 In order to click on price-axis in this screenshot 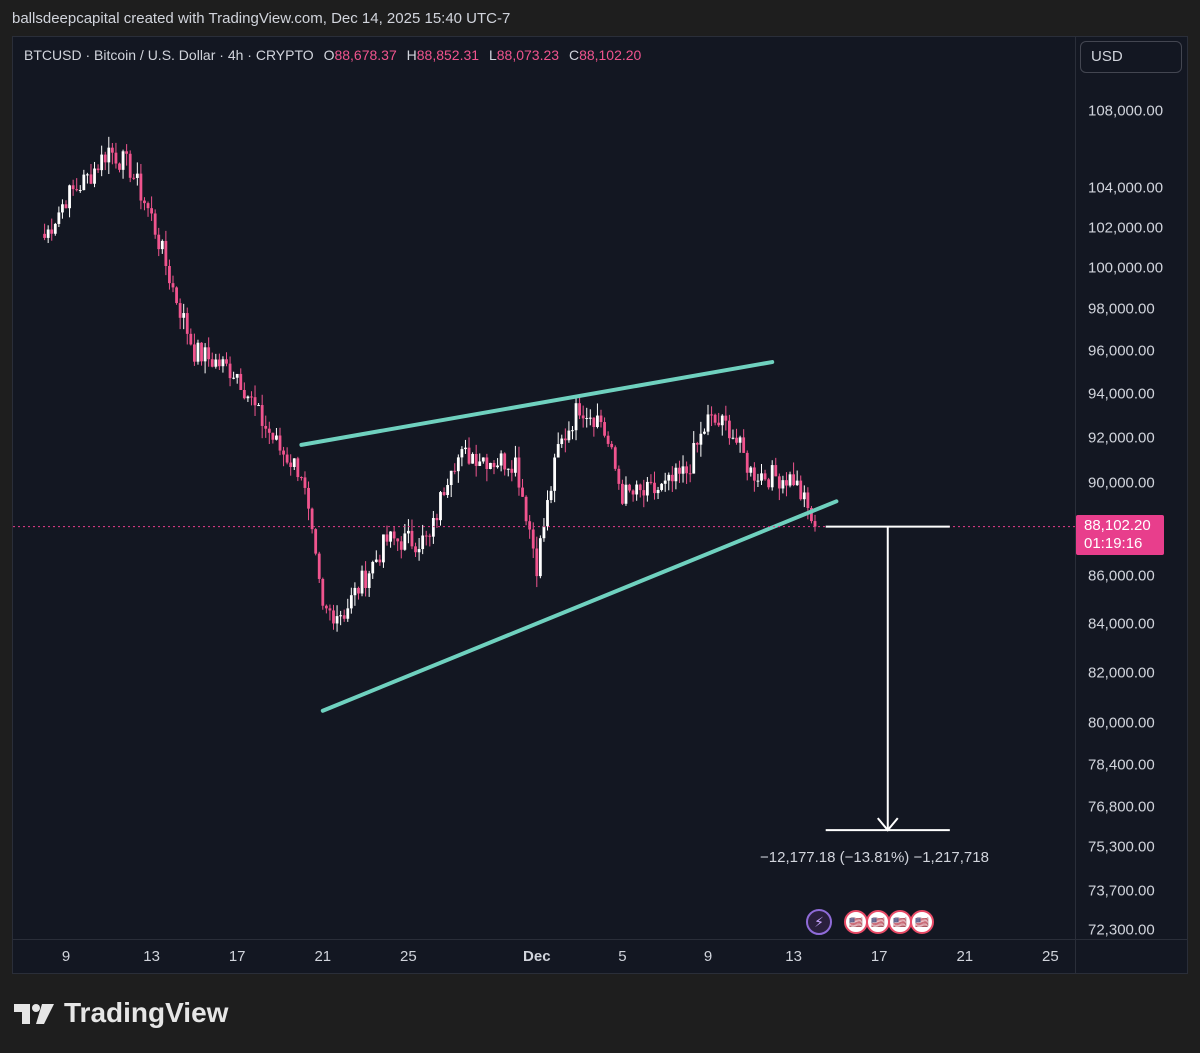, I will do `click(1132, 488)`.